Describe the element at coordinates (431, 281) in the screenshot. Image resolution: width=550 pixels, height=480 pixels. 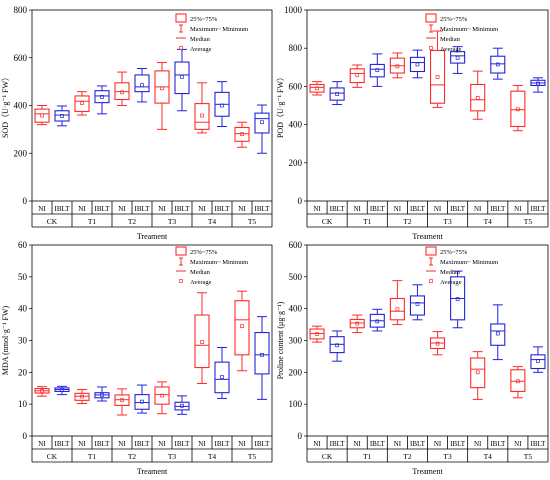
I see `legend-average-swatch` at that location.